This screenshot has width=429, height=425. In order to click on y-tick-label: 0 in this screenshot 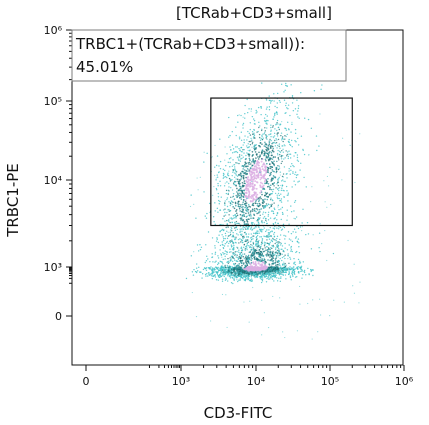, I will do `click(58, 316)`.